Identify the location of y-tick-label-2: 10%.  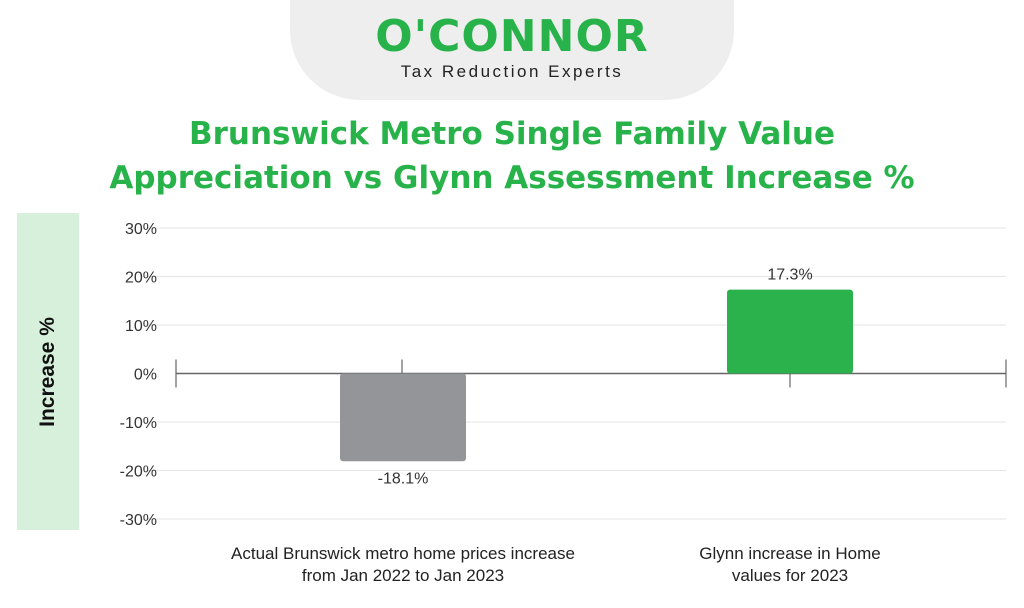
(141, 326).